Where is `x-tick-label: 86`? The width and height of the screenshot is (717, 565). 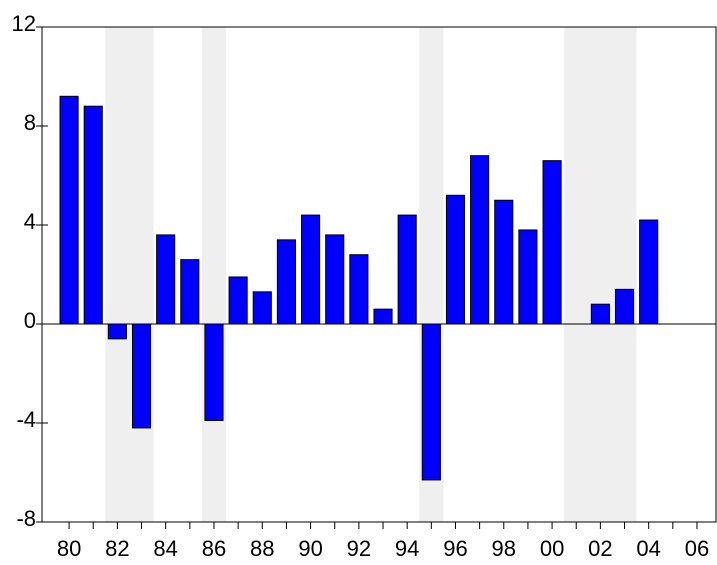 x-tick-label: 86 is located at coordinates (214, 548).